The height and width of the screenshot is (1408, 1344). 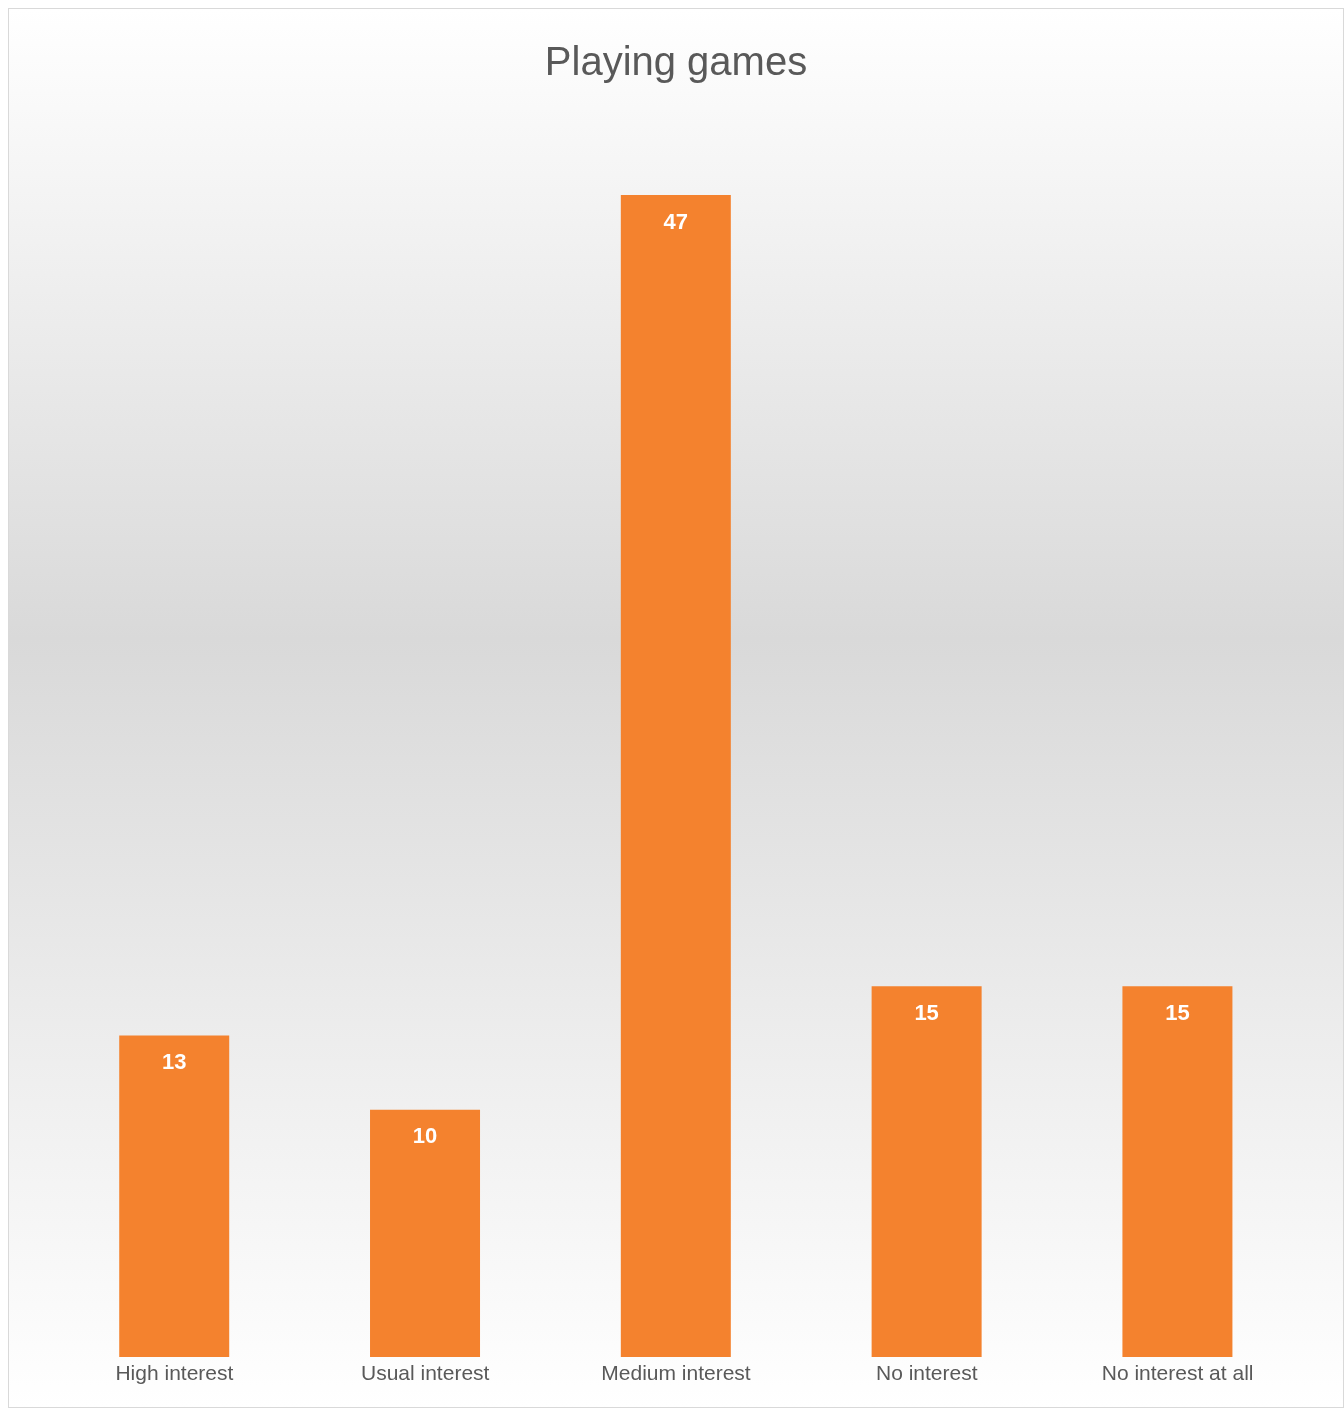 What do you see at coordinates (1177, 1372) in the screenshot?
I see `x-tick-label: No interest at all` at bounding box center [1177, 1372].